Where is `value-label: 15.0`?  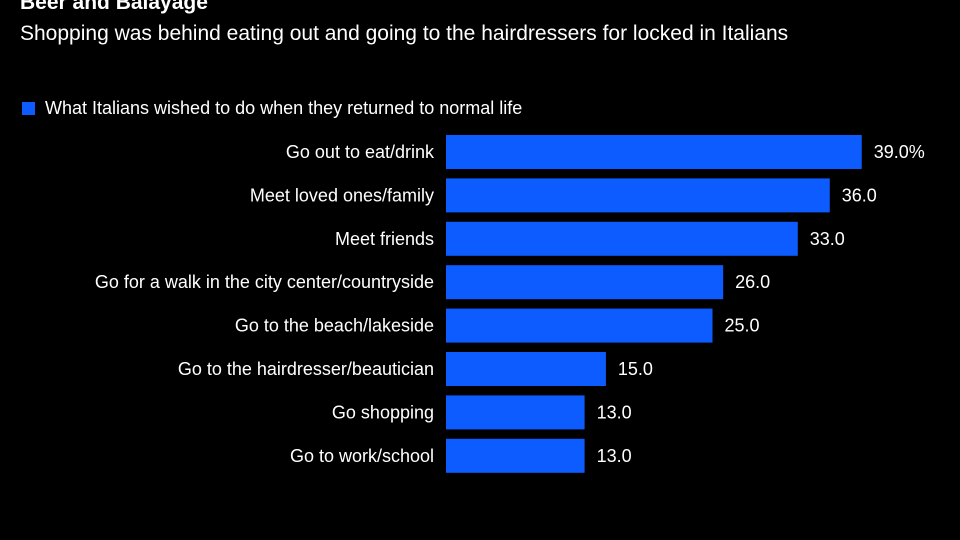 value-label: 15.0 is located at coordinates (635, 369).